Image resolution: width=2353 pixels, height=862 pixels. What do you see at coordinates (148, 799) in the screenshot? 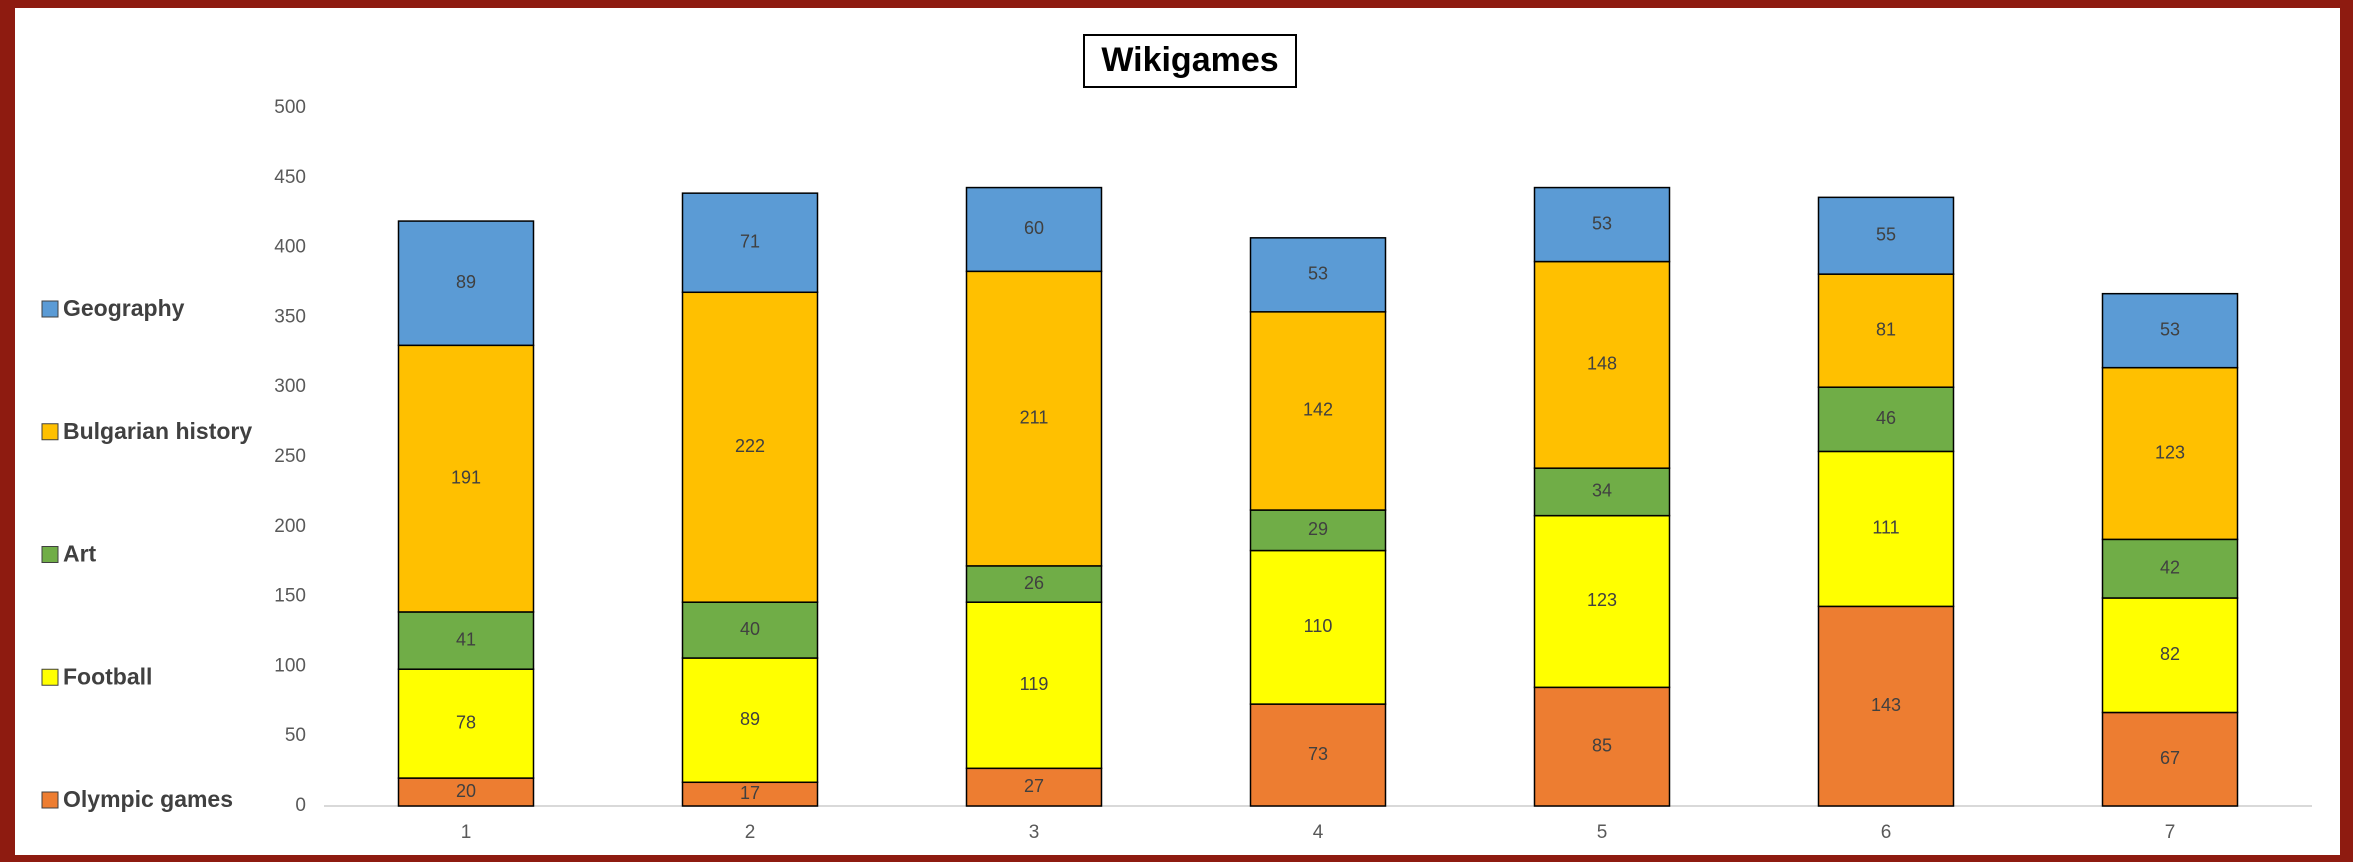
I see `legend-label: Olympic games` at bounding box center [148, 799].